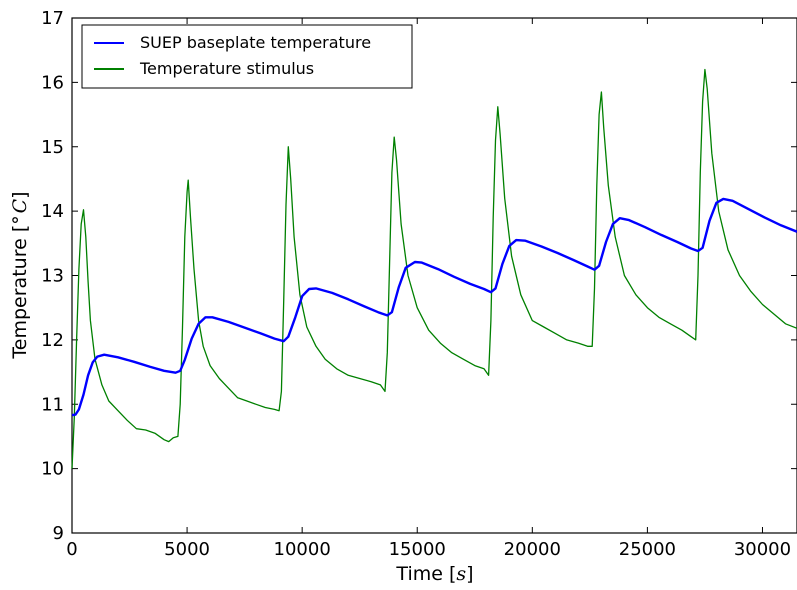 This screenshot has width=797, height=590. I want to click on y-tick-label: 16, so click(52, 82).